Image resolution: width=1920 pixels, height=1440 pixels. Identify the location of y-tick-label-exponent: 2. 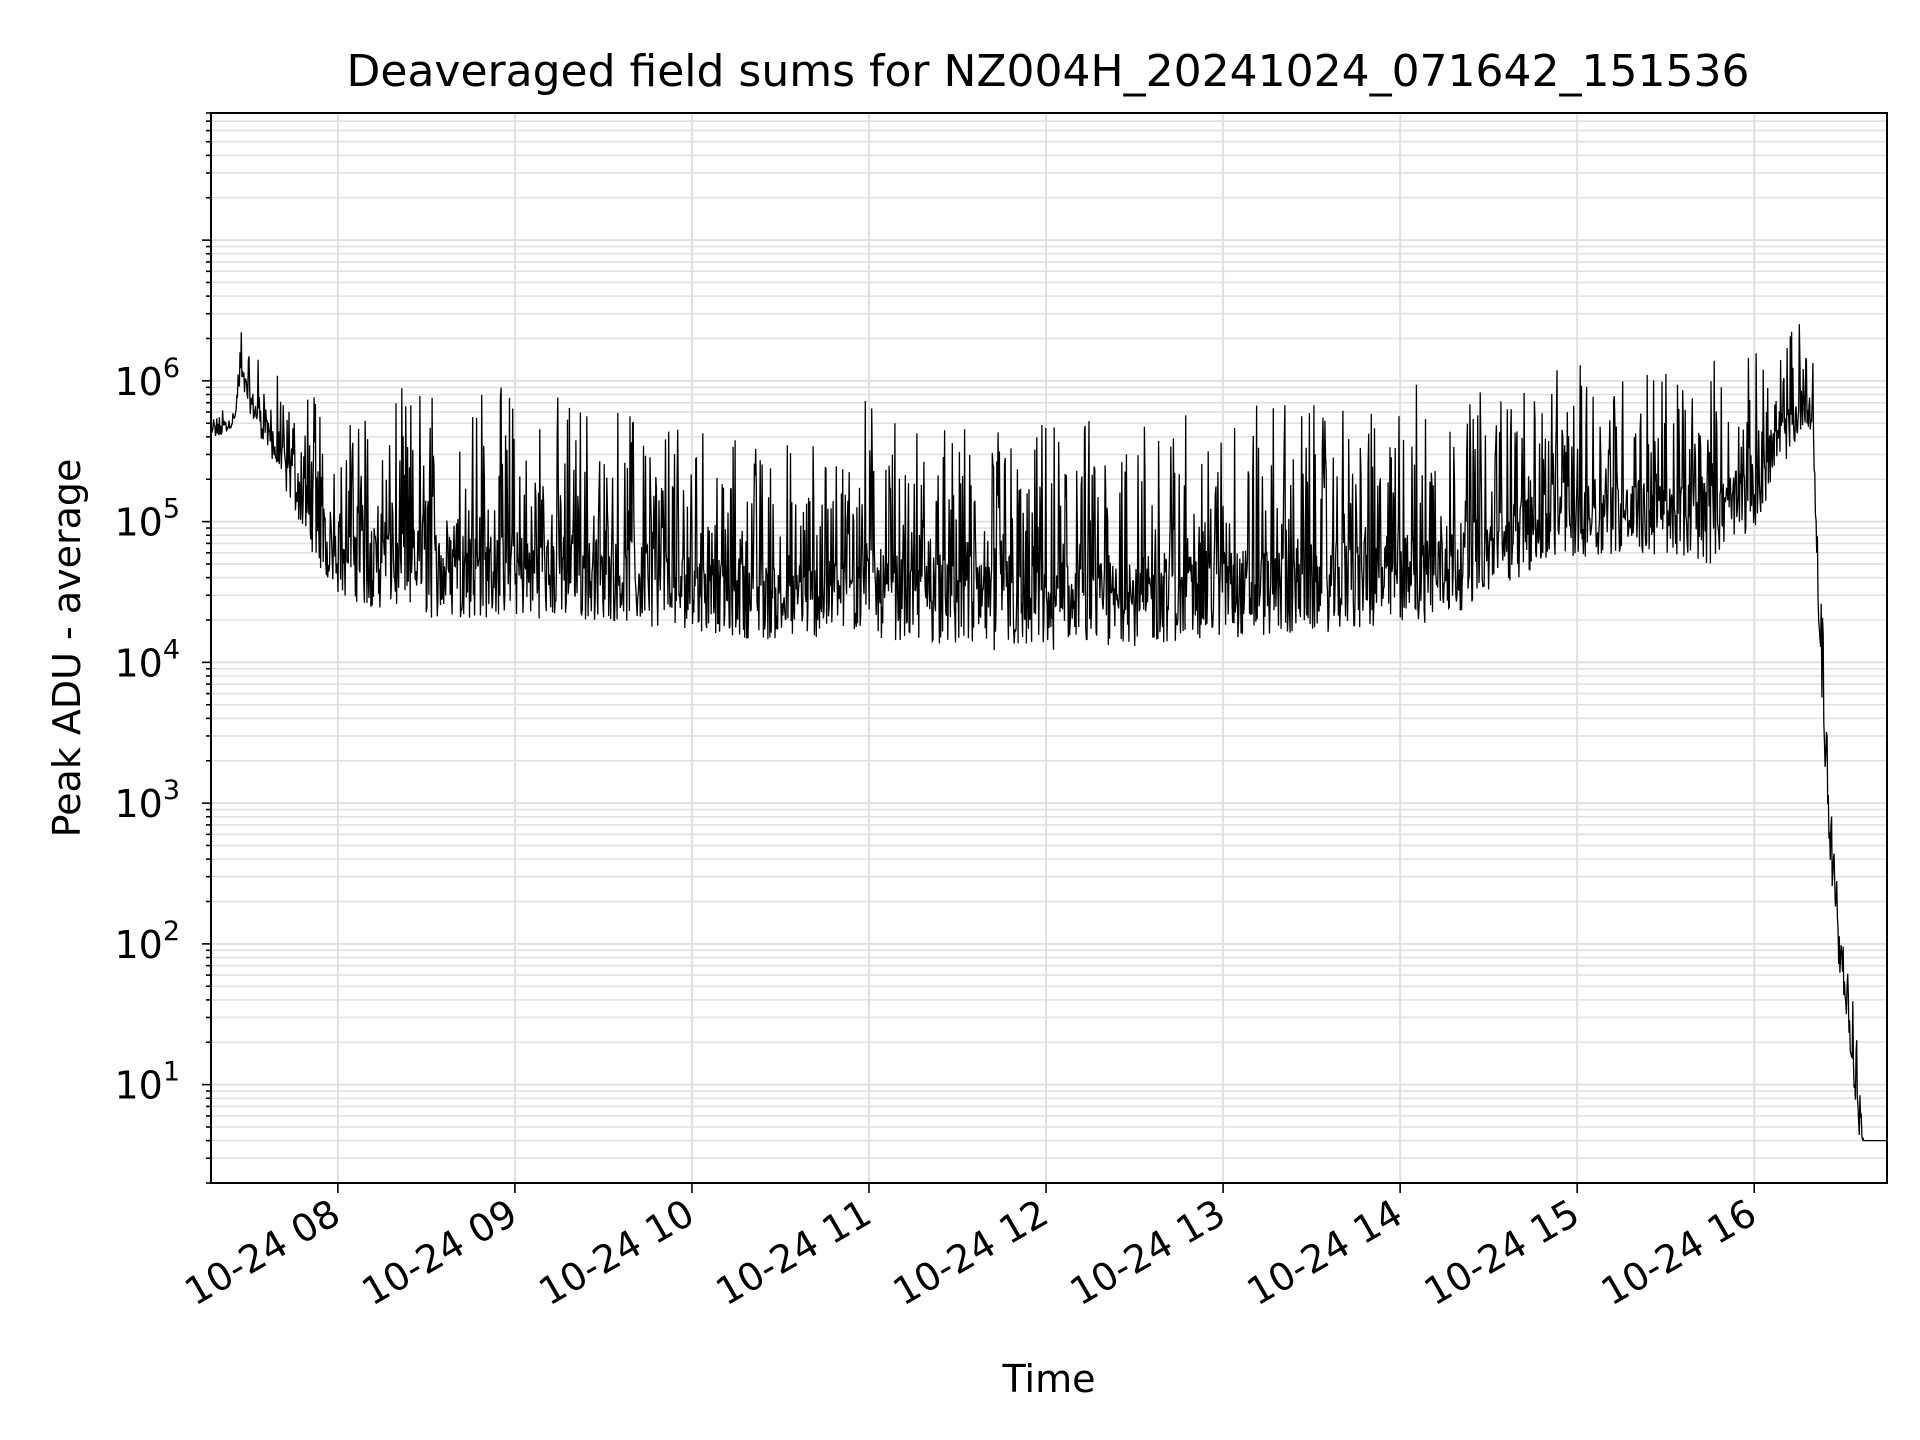
(171, 931).